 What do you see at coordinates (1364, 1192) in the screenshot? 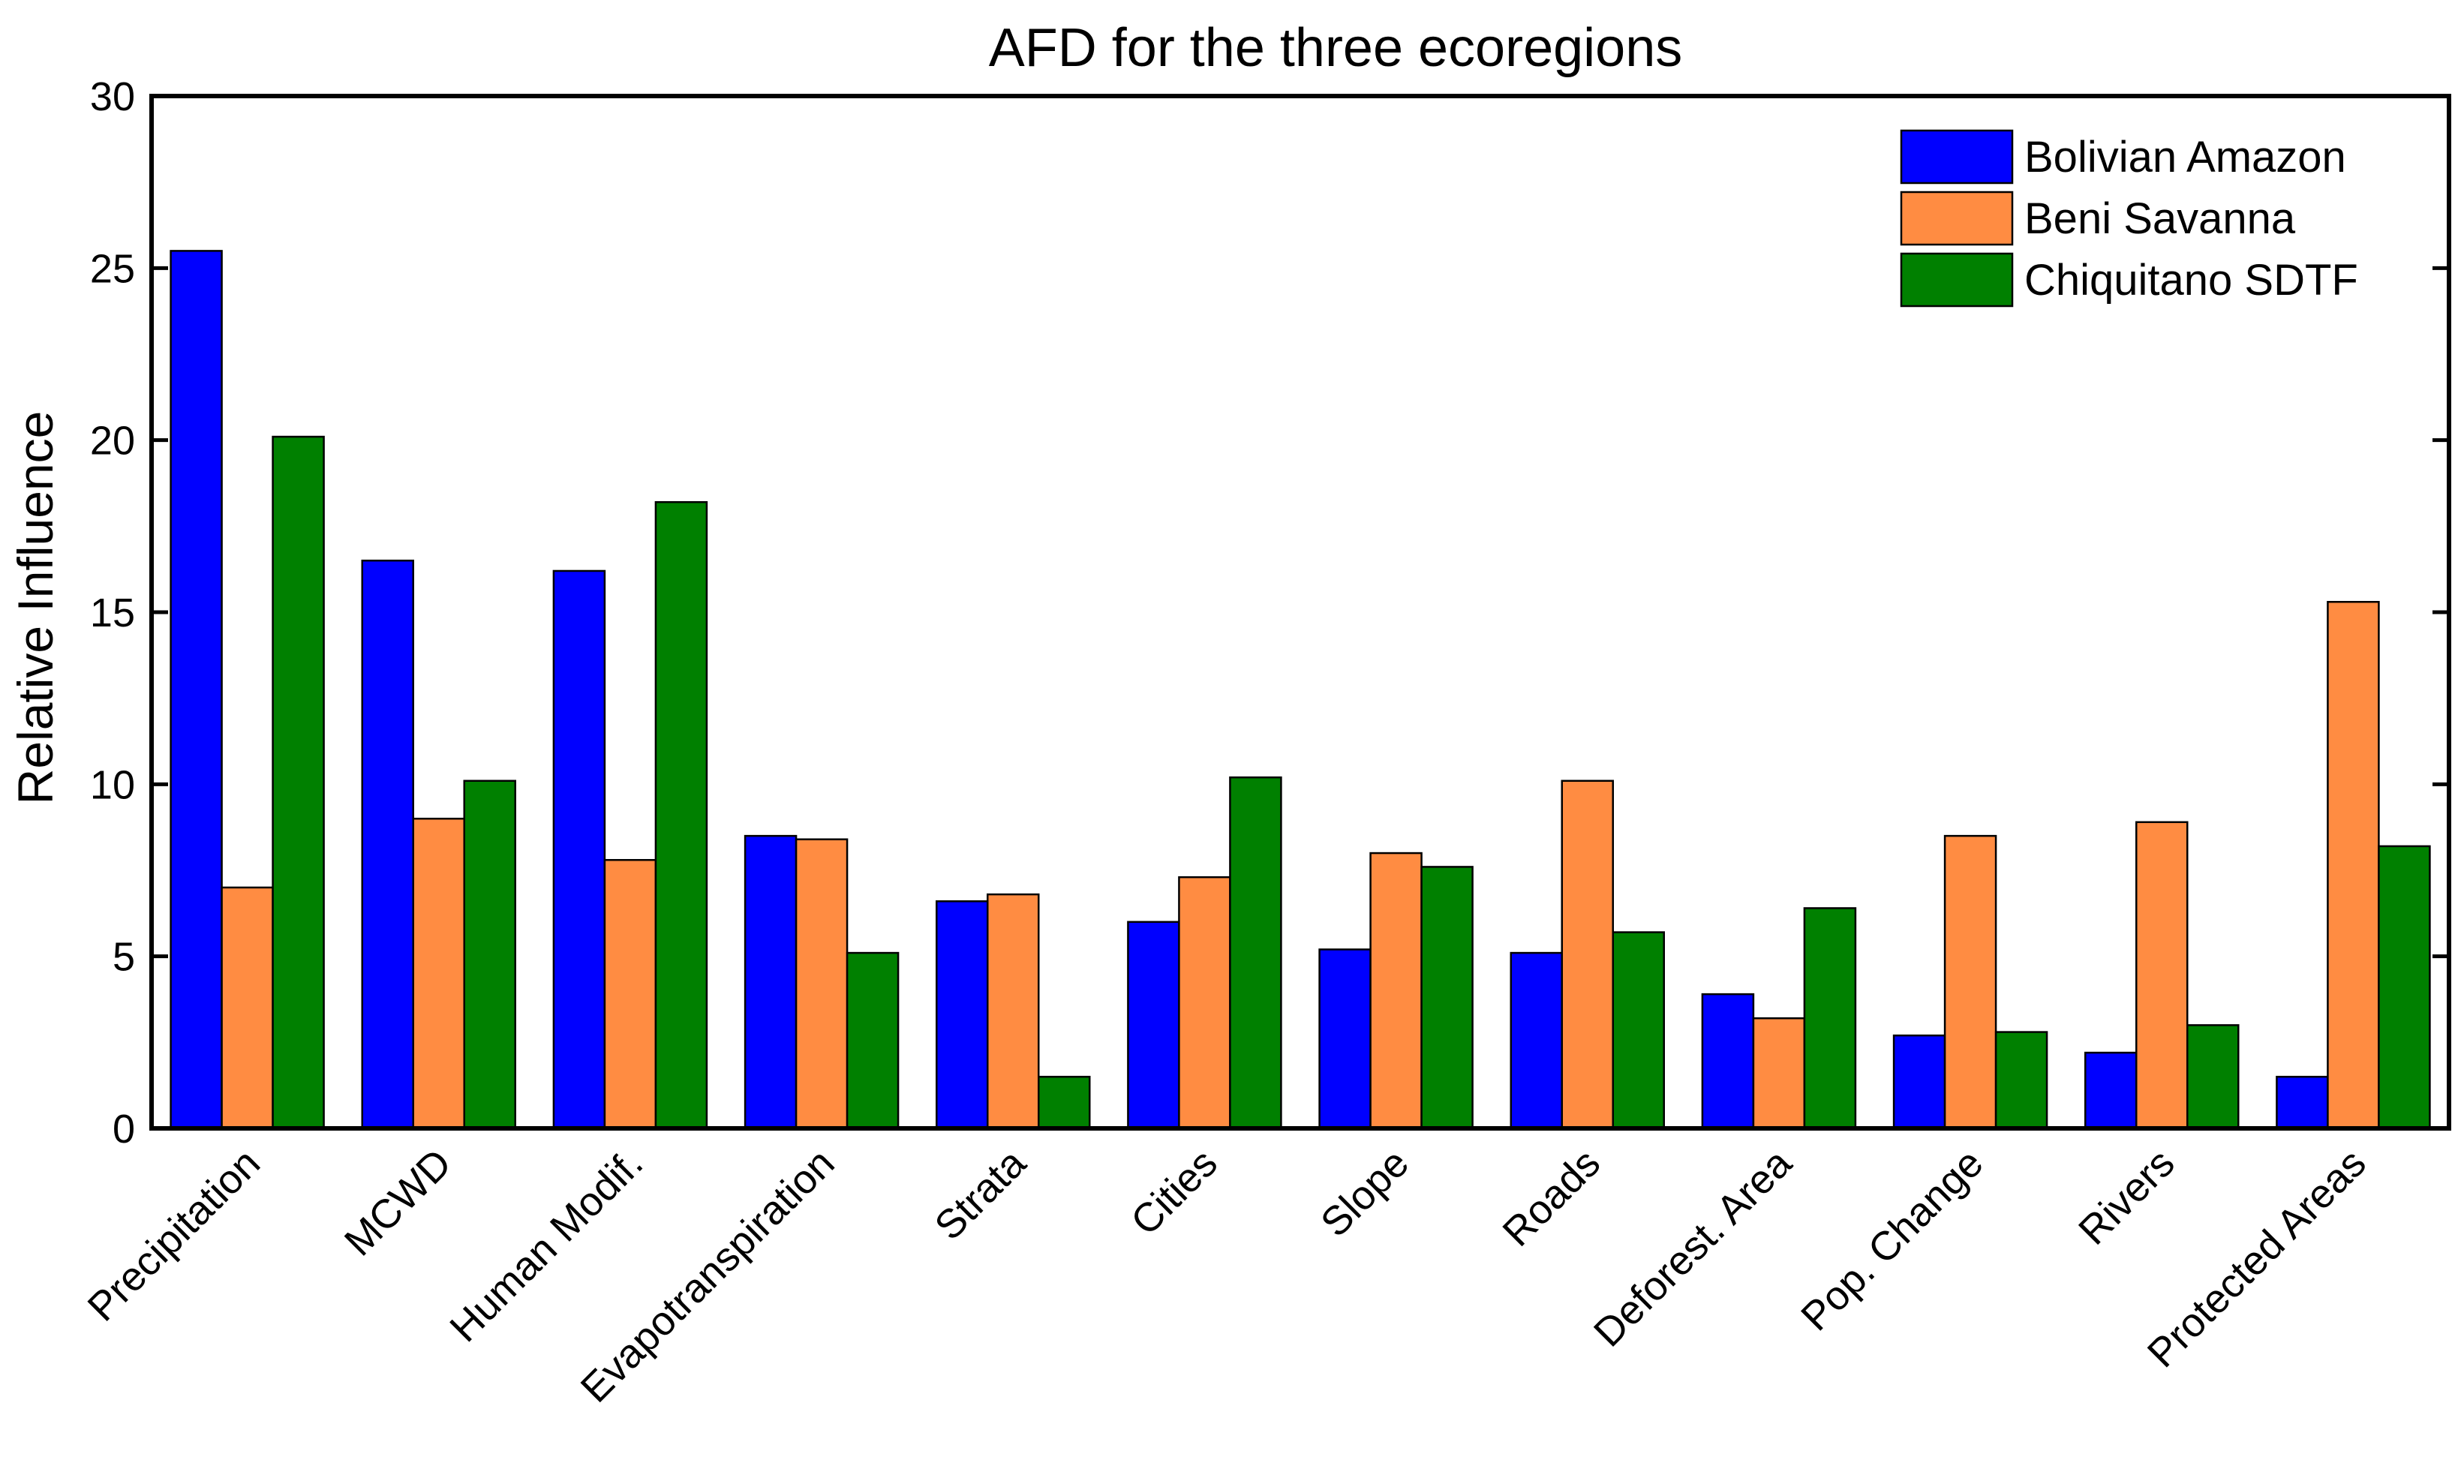
I see `x-category-label: Slope` at bounding box center [1364, 1192].